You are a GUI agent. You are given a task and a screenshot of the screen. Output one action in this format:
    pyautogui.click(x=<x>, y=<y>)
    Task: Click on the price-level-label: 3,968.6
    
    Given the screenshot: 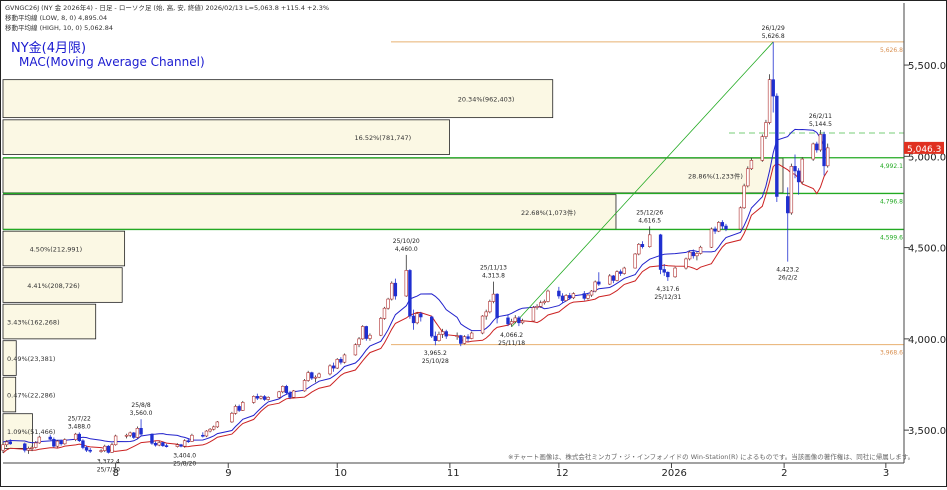 What is the action you would take?
    pyautogui.click(x=891, y=353)
    